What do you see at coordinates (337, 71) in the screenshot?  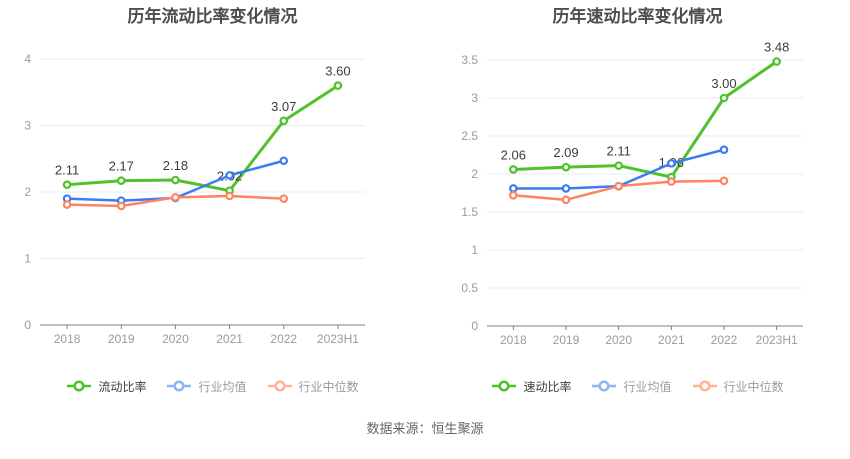 I see `data-label: 3.60` at bounding box center [337, 71].